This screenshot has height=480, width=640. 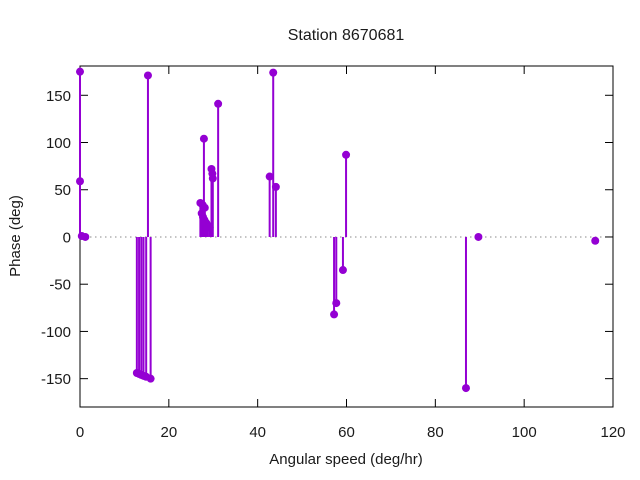 What do you see at coordinates (56, 332) in the screenshot?
I see `y-tick-label: -100` at bounding box center [56, 332].